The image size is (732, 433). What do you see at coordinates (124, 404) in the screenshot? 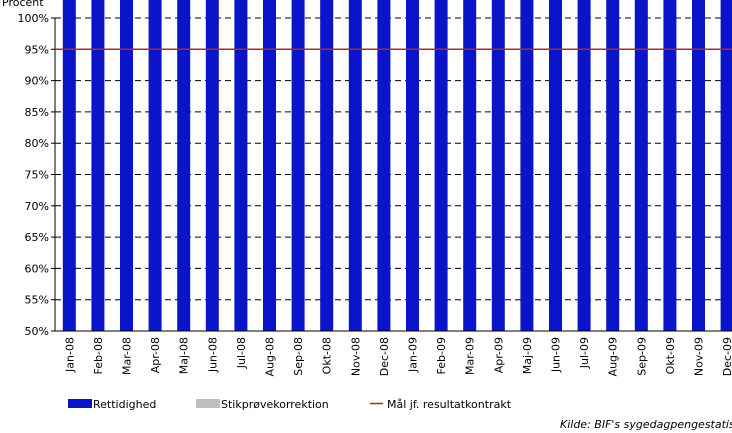
I see `legend-label: Rettidighed` at bounding box center [124, 404].